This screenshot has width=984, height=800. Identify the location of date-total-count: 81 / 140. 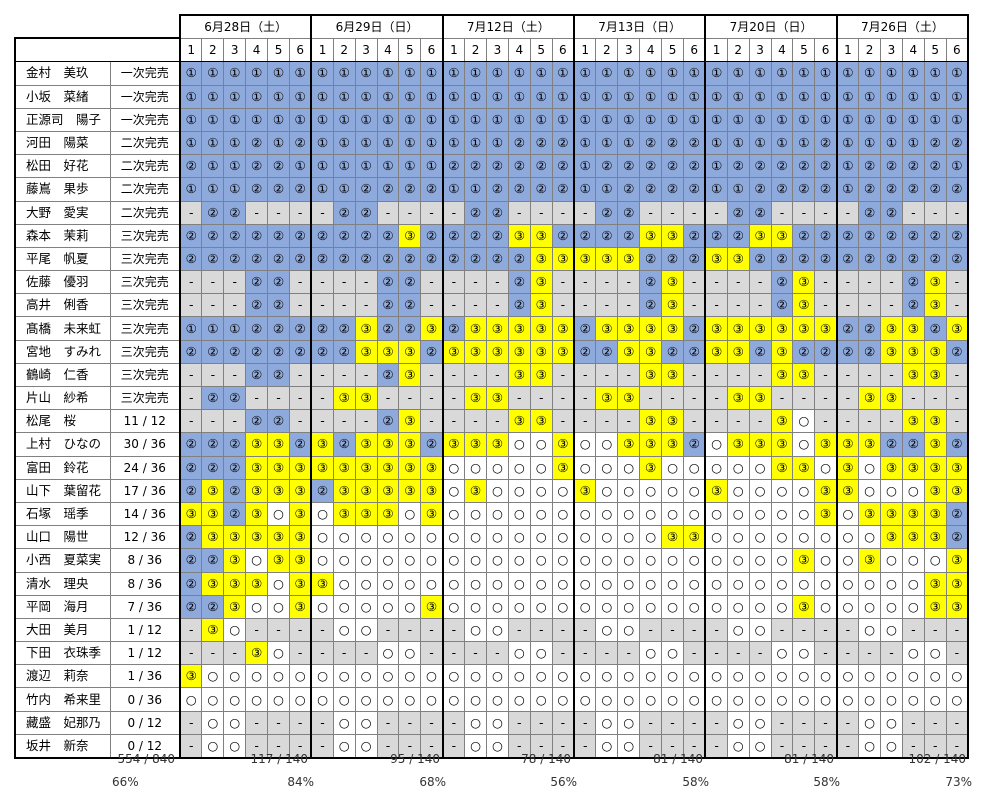
(678, 759).